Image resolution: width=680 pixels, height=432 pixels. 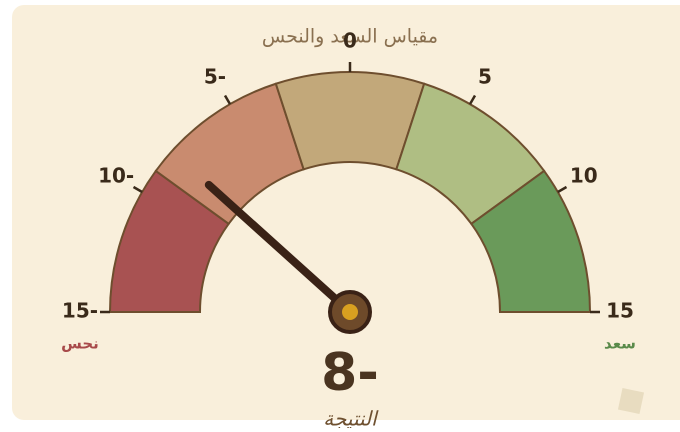 I want to click on tick-label: 10, so click(x=584, y=176).